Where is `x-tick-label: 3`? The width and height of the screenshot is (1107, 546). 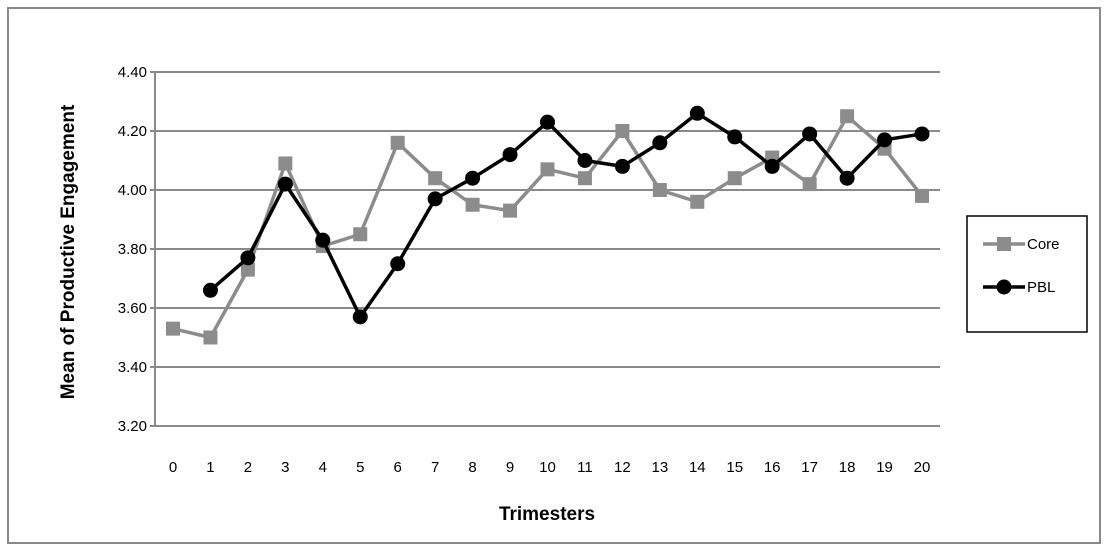
x-tick-label: 3 is located at coordinates (285, 467).